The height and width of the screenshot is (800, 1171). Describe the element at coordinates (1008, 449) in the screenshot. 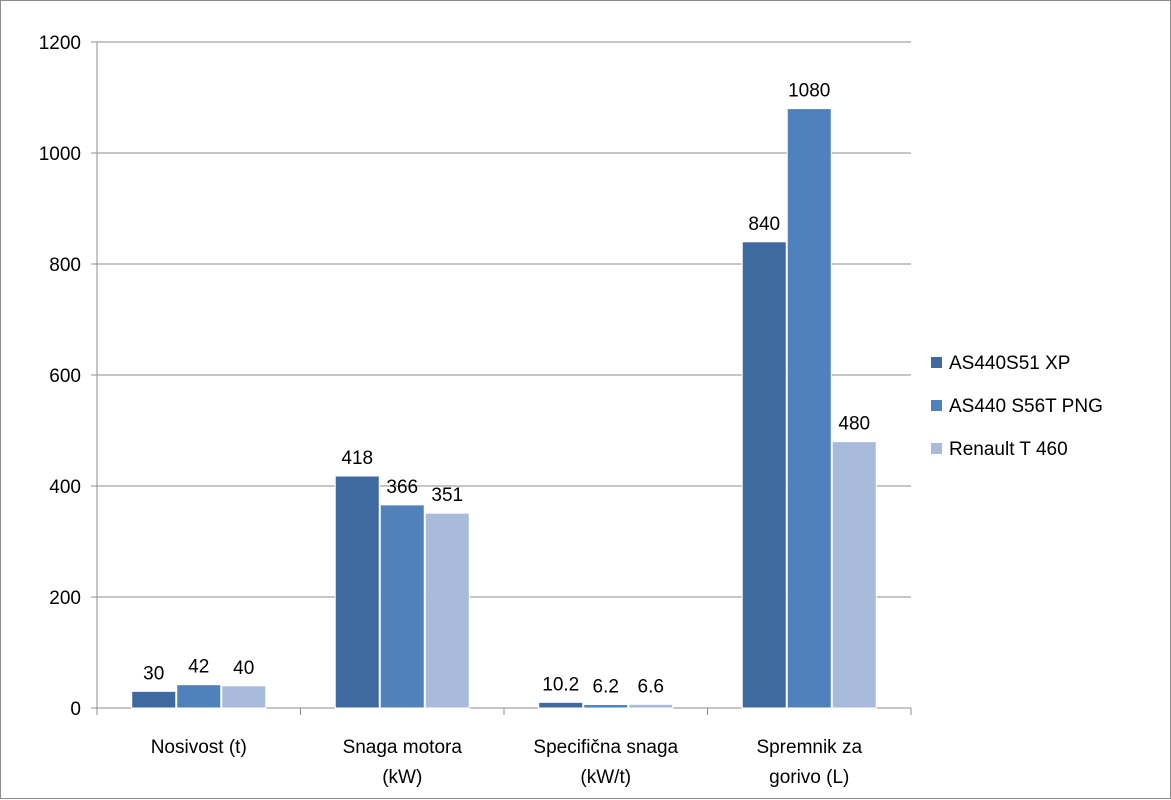

I see `legend-label: Renault T 460` at that location.